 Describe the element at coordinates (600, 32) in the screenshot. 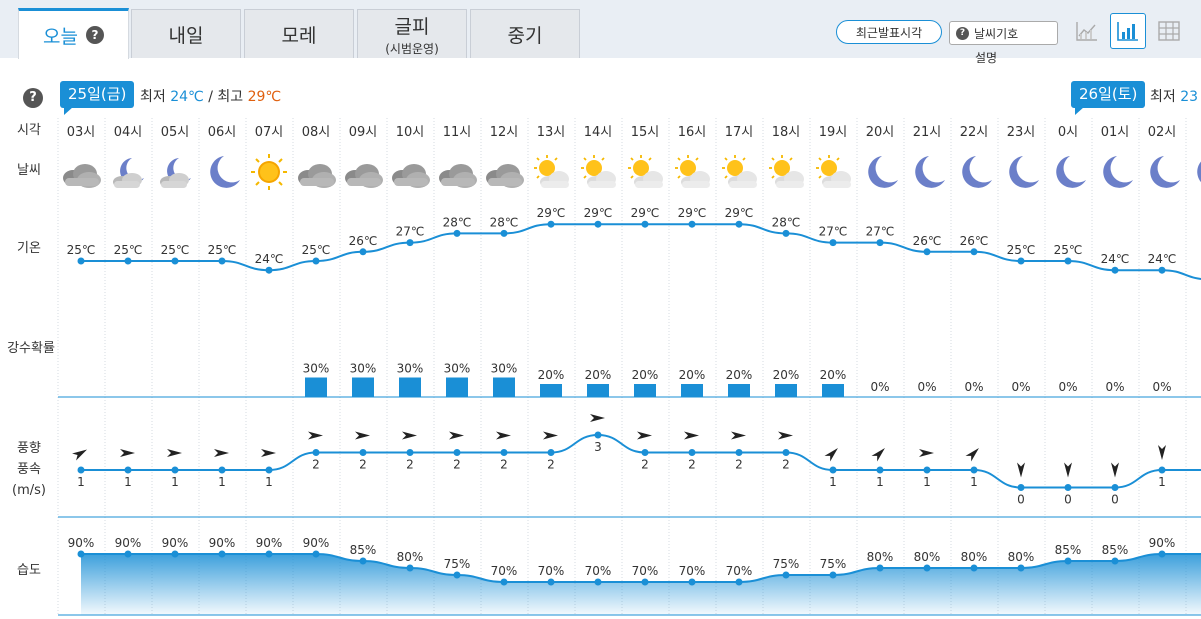

I see `tab-bar: 오늘 ? 내일 모레 글피 (시범운영) 중기 최근발표시각 ? 날씨기호 설명` at that location.